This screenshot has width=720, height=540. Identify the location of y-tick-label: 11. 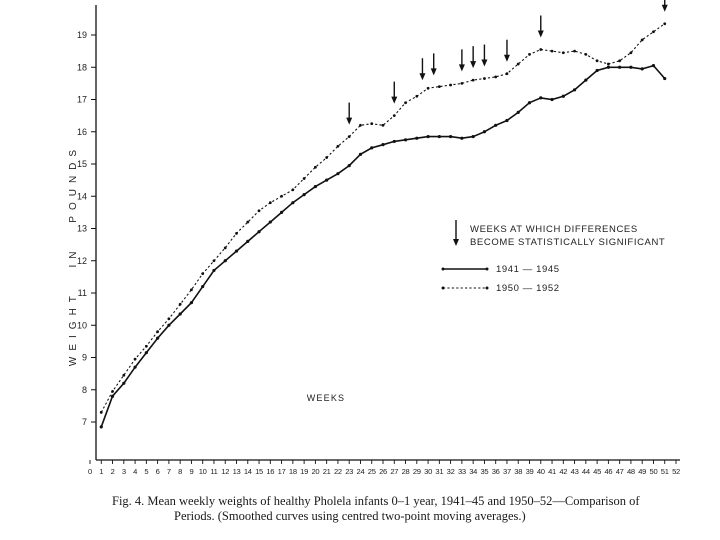
(82, 293).